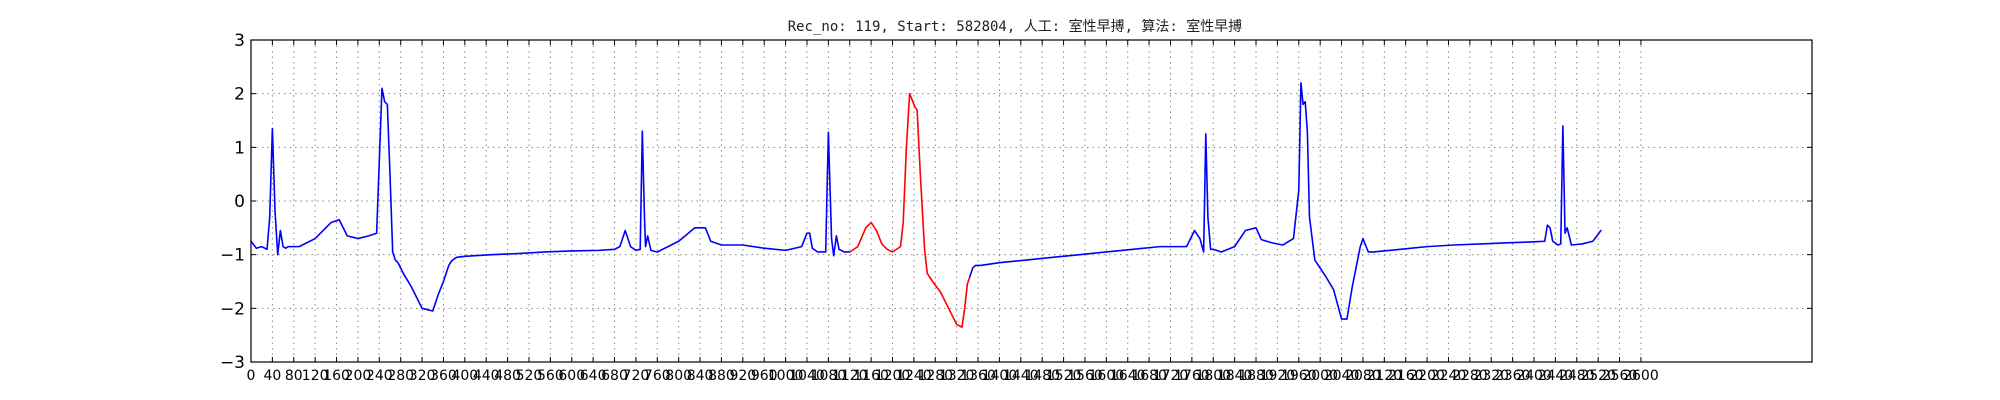 The height and width of the screenshot is (400, 2000). Describe the element at coordinates (1427, 376) in the screenshot. I see `x-tick-label: 2200` at that location.